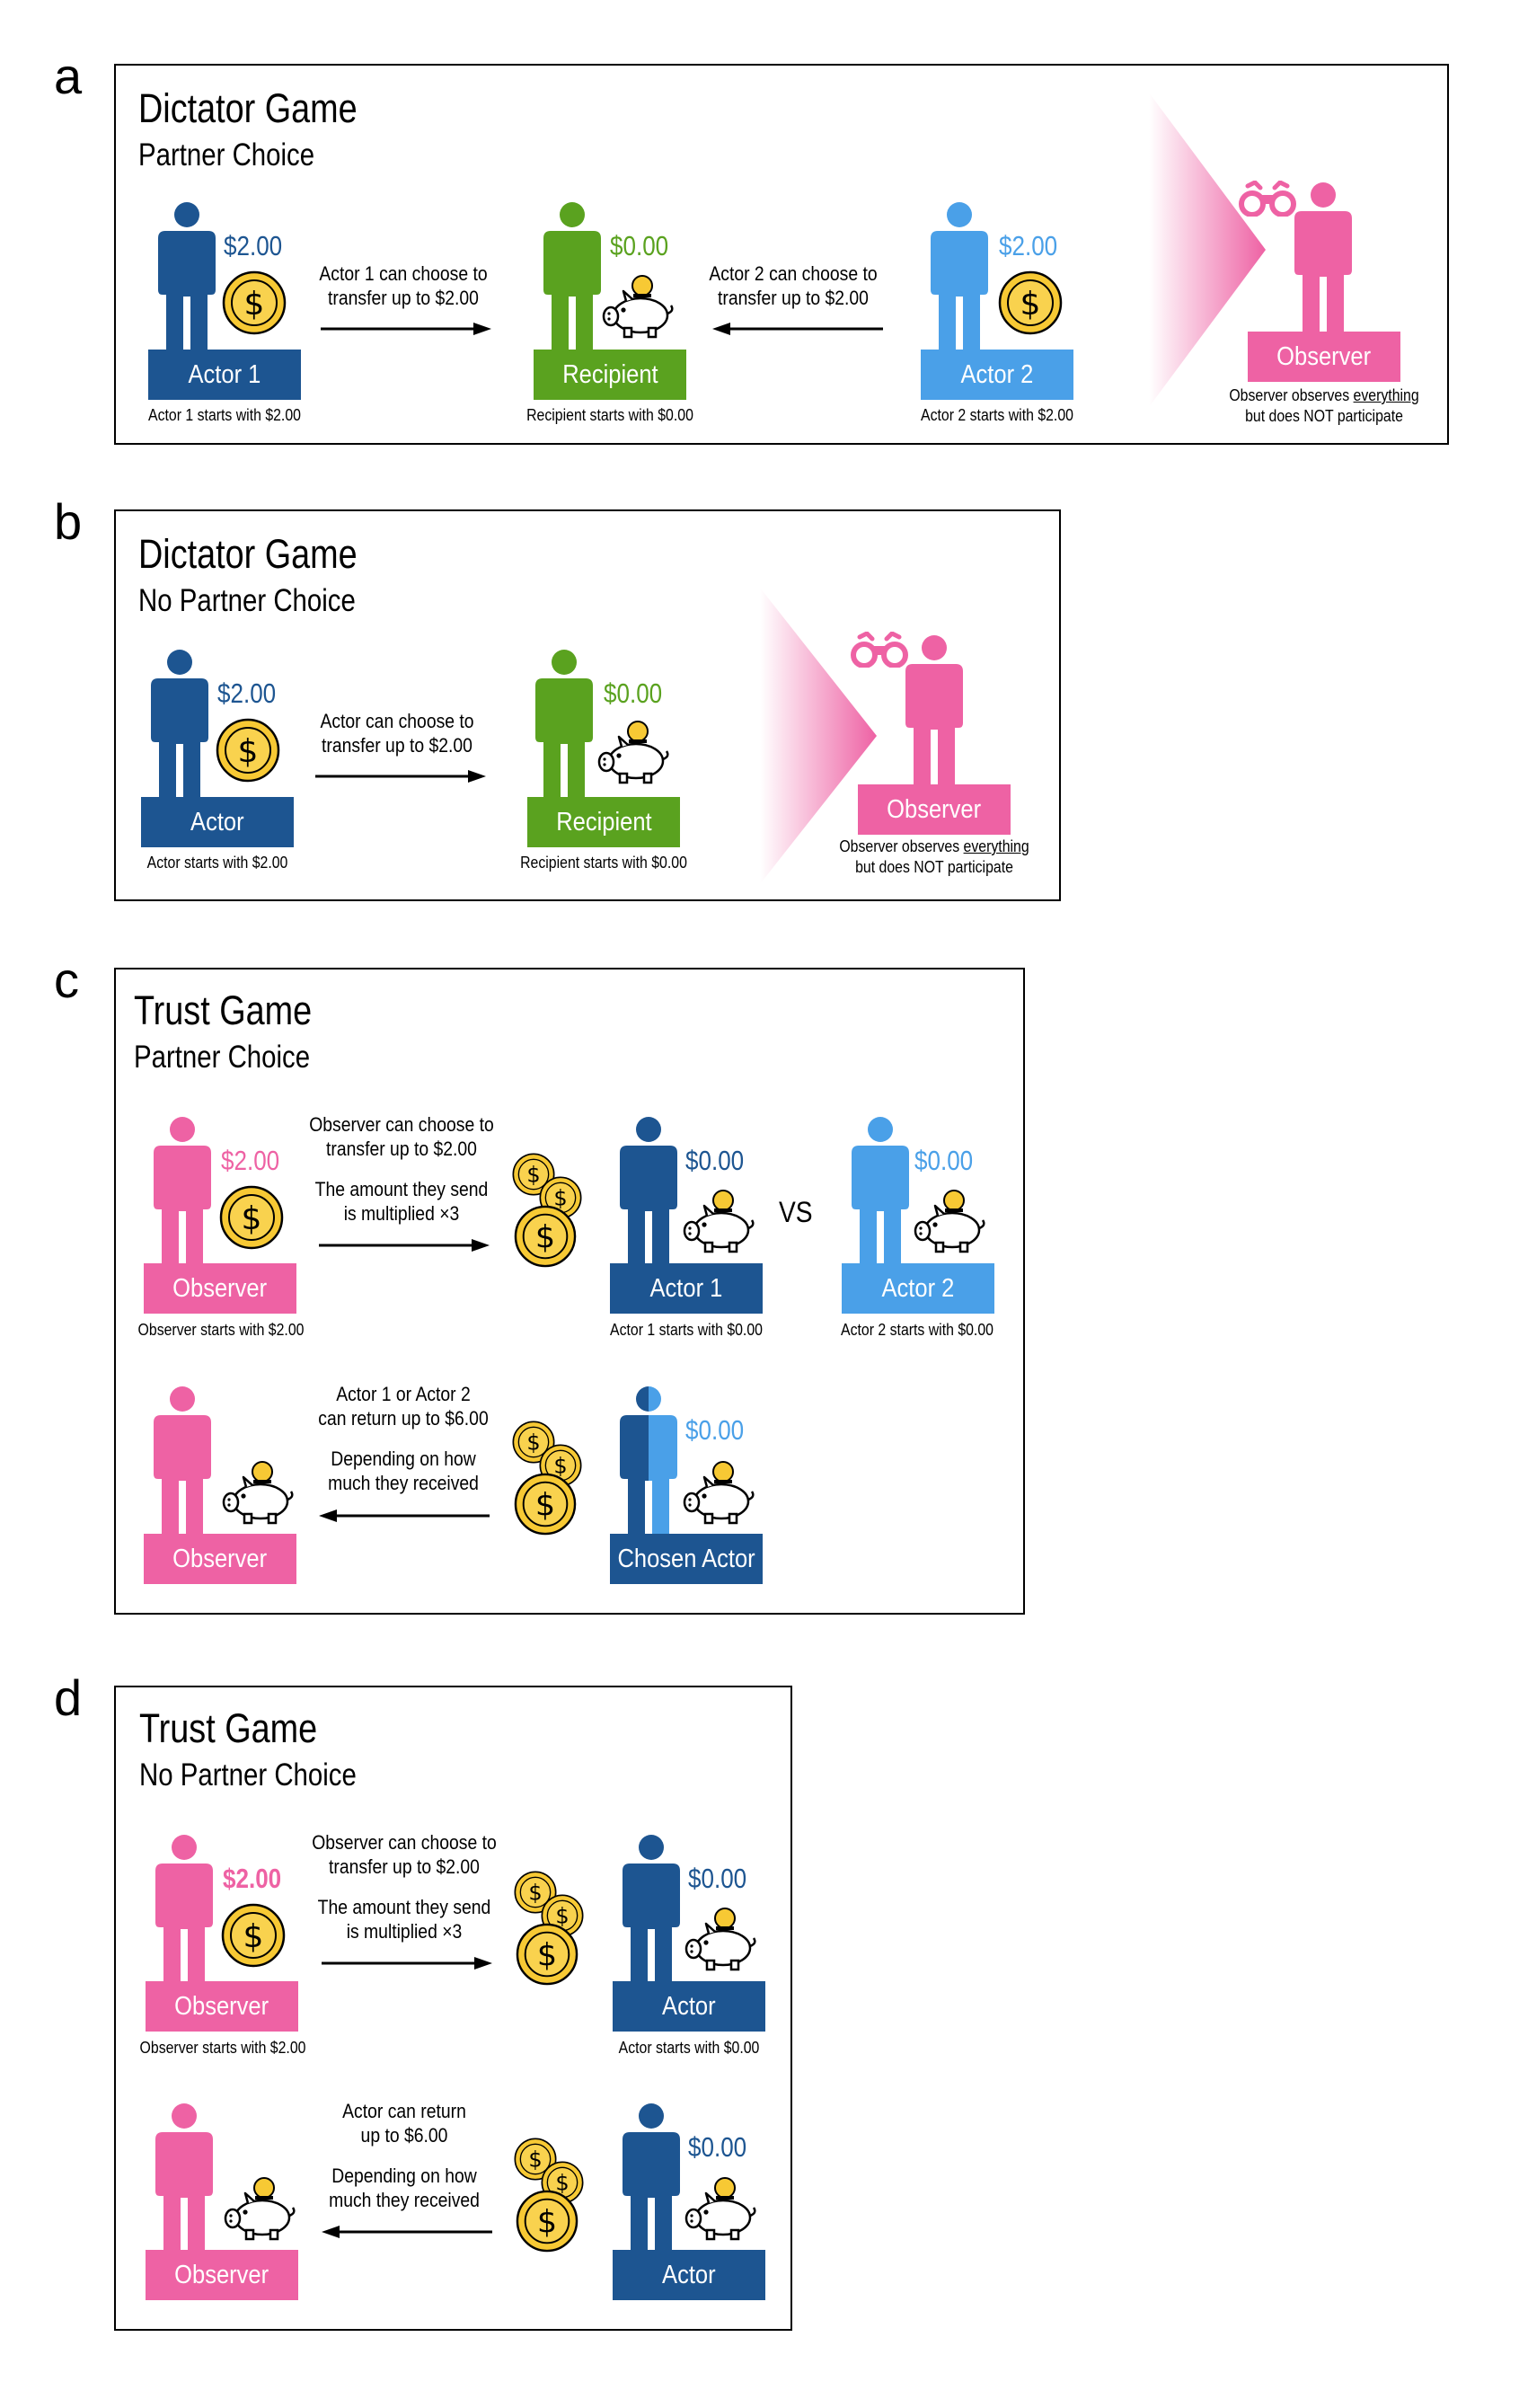 This screenshot has height=2408, width=1519. What do you see at coordinates (68, 76) in the screenshot?
I see `panel-letter: a` at bounding box center [68, 76].